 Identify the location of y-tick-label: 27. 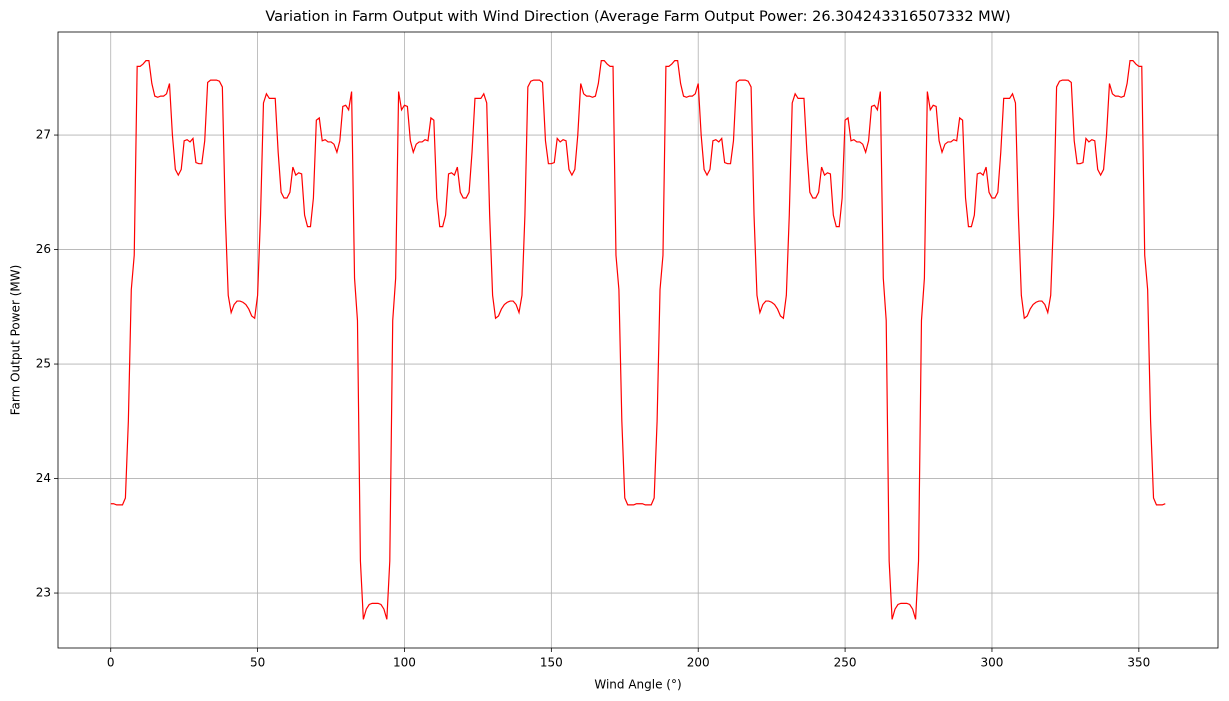
(43, 135).